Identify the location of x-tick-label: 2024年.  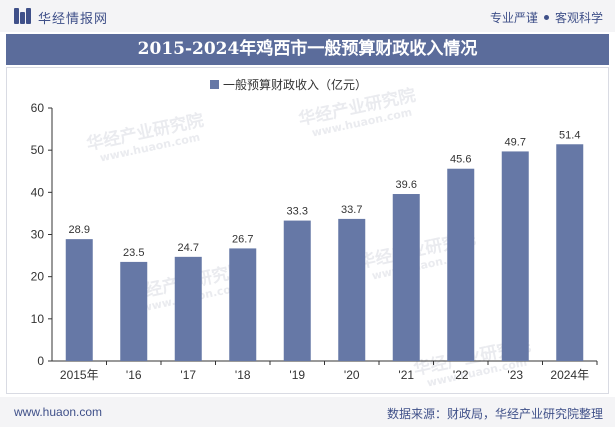
(569, 375).